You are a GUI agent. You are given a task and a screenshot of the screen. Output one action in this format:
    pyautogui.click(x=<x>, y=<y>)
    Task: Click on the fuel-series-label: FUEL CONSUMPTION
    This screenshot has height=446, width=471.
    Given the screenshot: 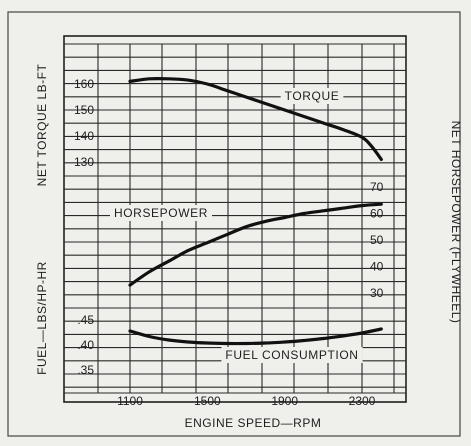 What is the action you would take?
    pyautogui.click(x=291, y=355)
    